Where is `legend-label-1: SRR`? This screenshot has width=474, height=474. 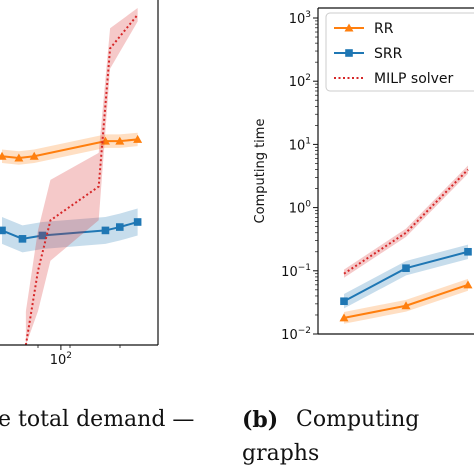 legend-label-1: SRR is located at coordinates (388, 54).